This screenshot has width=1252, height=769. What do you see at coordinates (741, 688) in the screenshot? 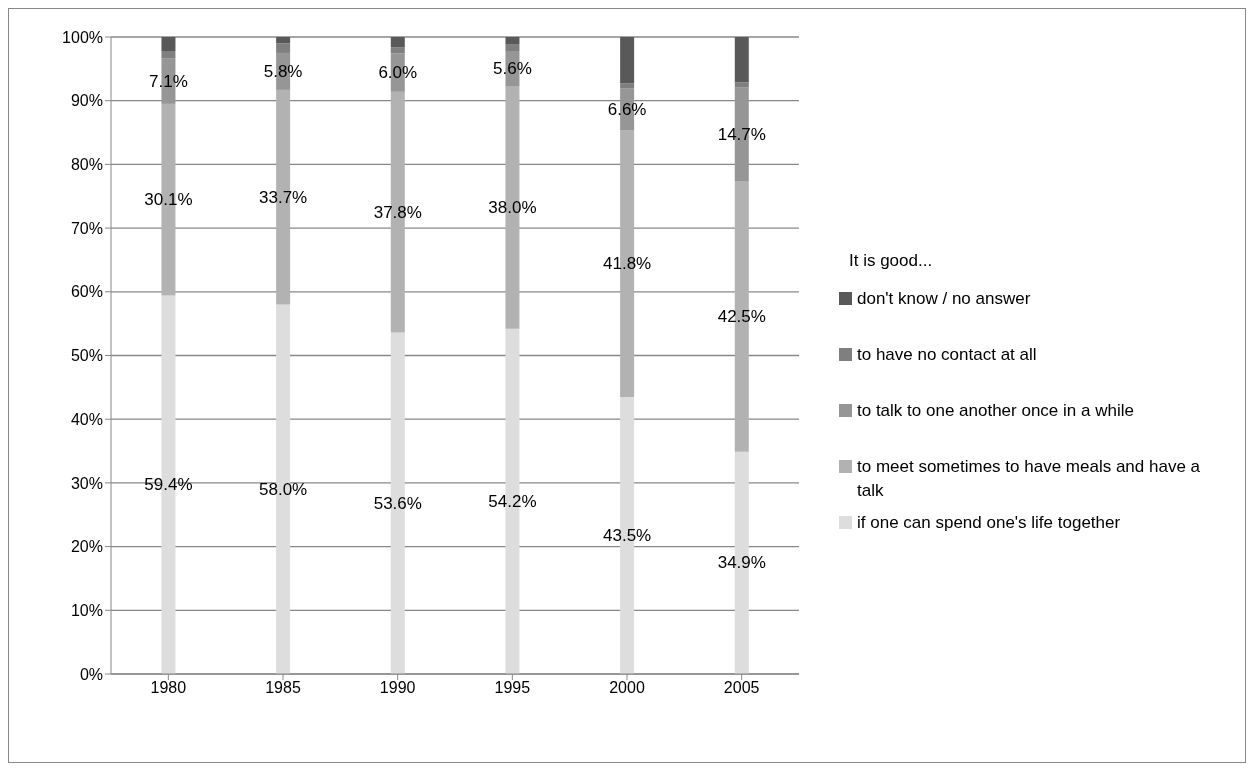
I see `x-tick-label: 2005` at bounding box center [741, 688].